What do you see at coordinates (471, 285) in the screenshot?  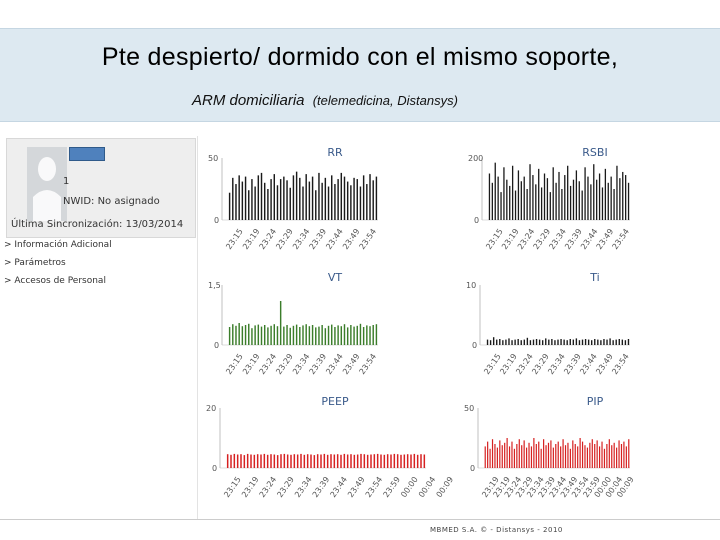 I see `ti-ytick-top: 10` at bounding box center [471, 285].